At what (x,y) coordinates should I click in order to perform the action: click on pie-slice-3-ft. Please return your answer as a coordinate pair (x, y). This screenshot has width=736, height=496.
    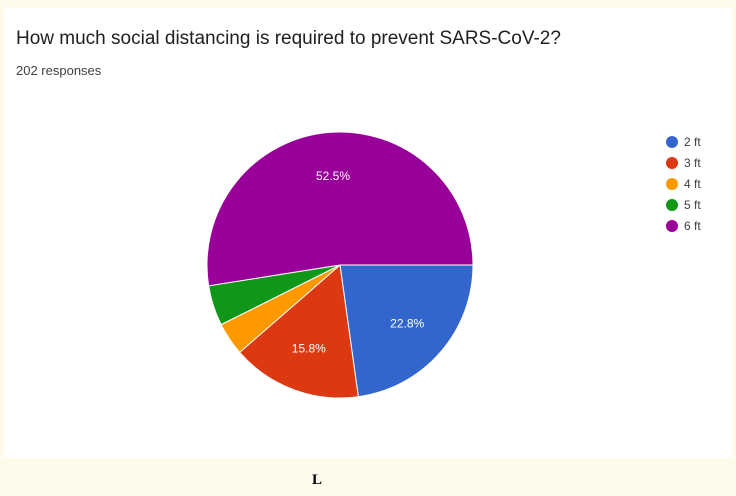
    Looking at the image, I should click on (298, 331).